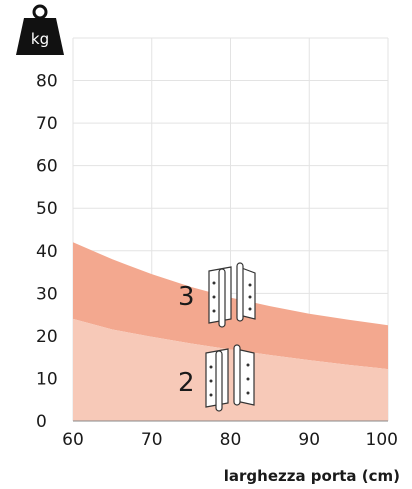 The width and height of the screenshot is (412, 489). Describe the element at coordinates (186, 383) in the screenshot. I see `band-label-2: 2` at that location.